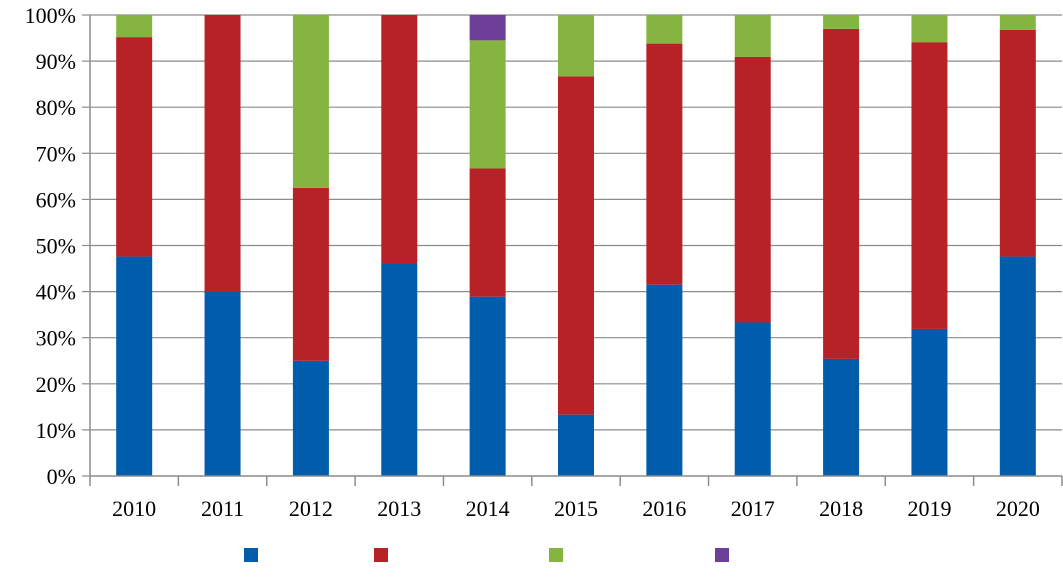  I want to click on x-tick-label: 2010, so click(134, 508).